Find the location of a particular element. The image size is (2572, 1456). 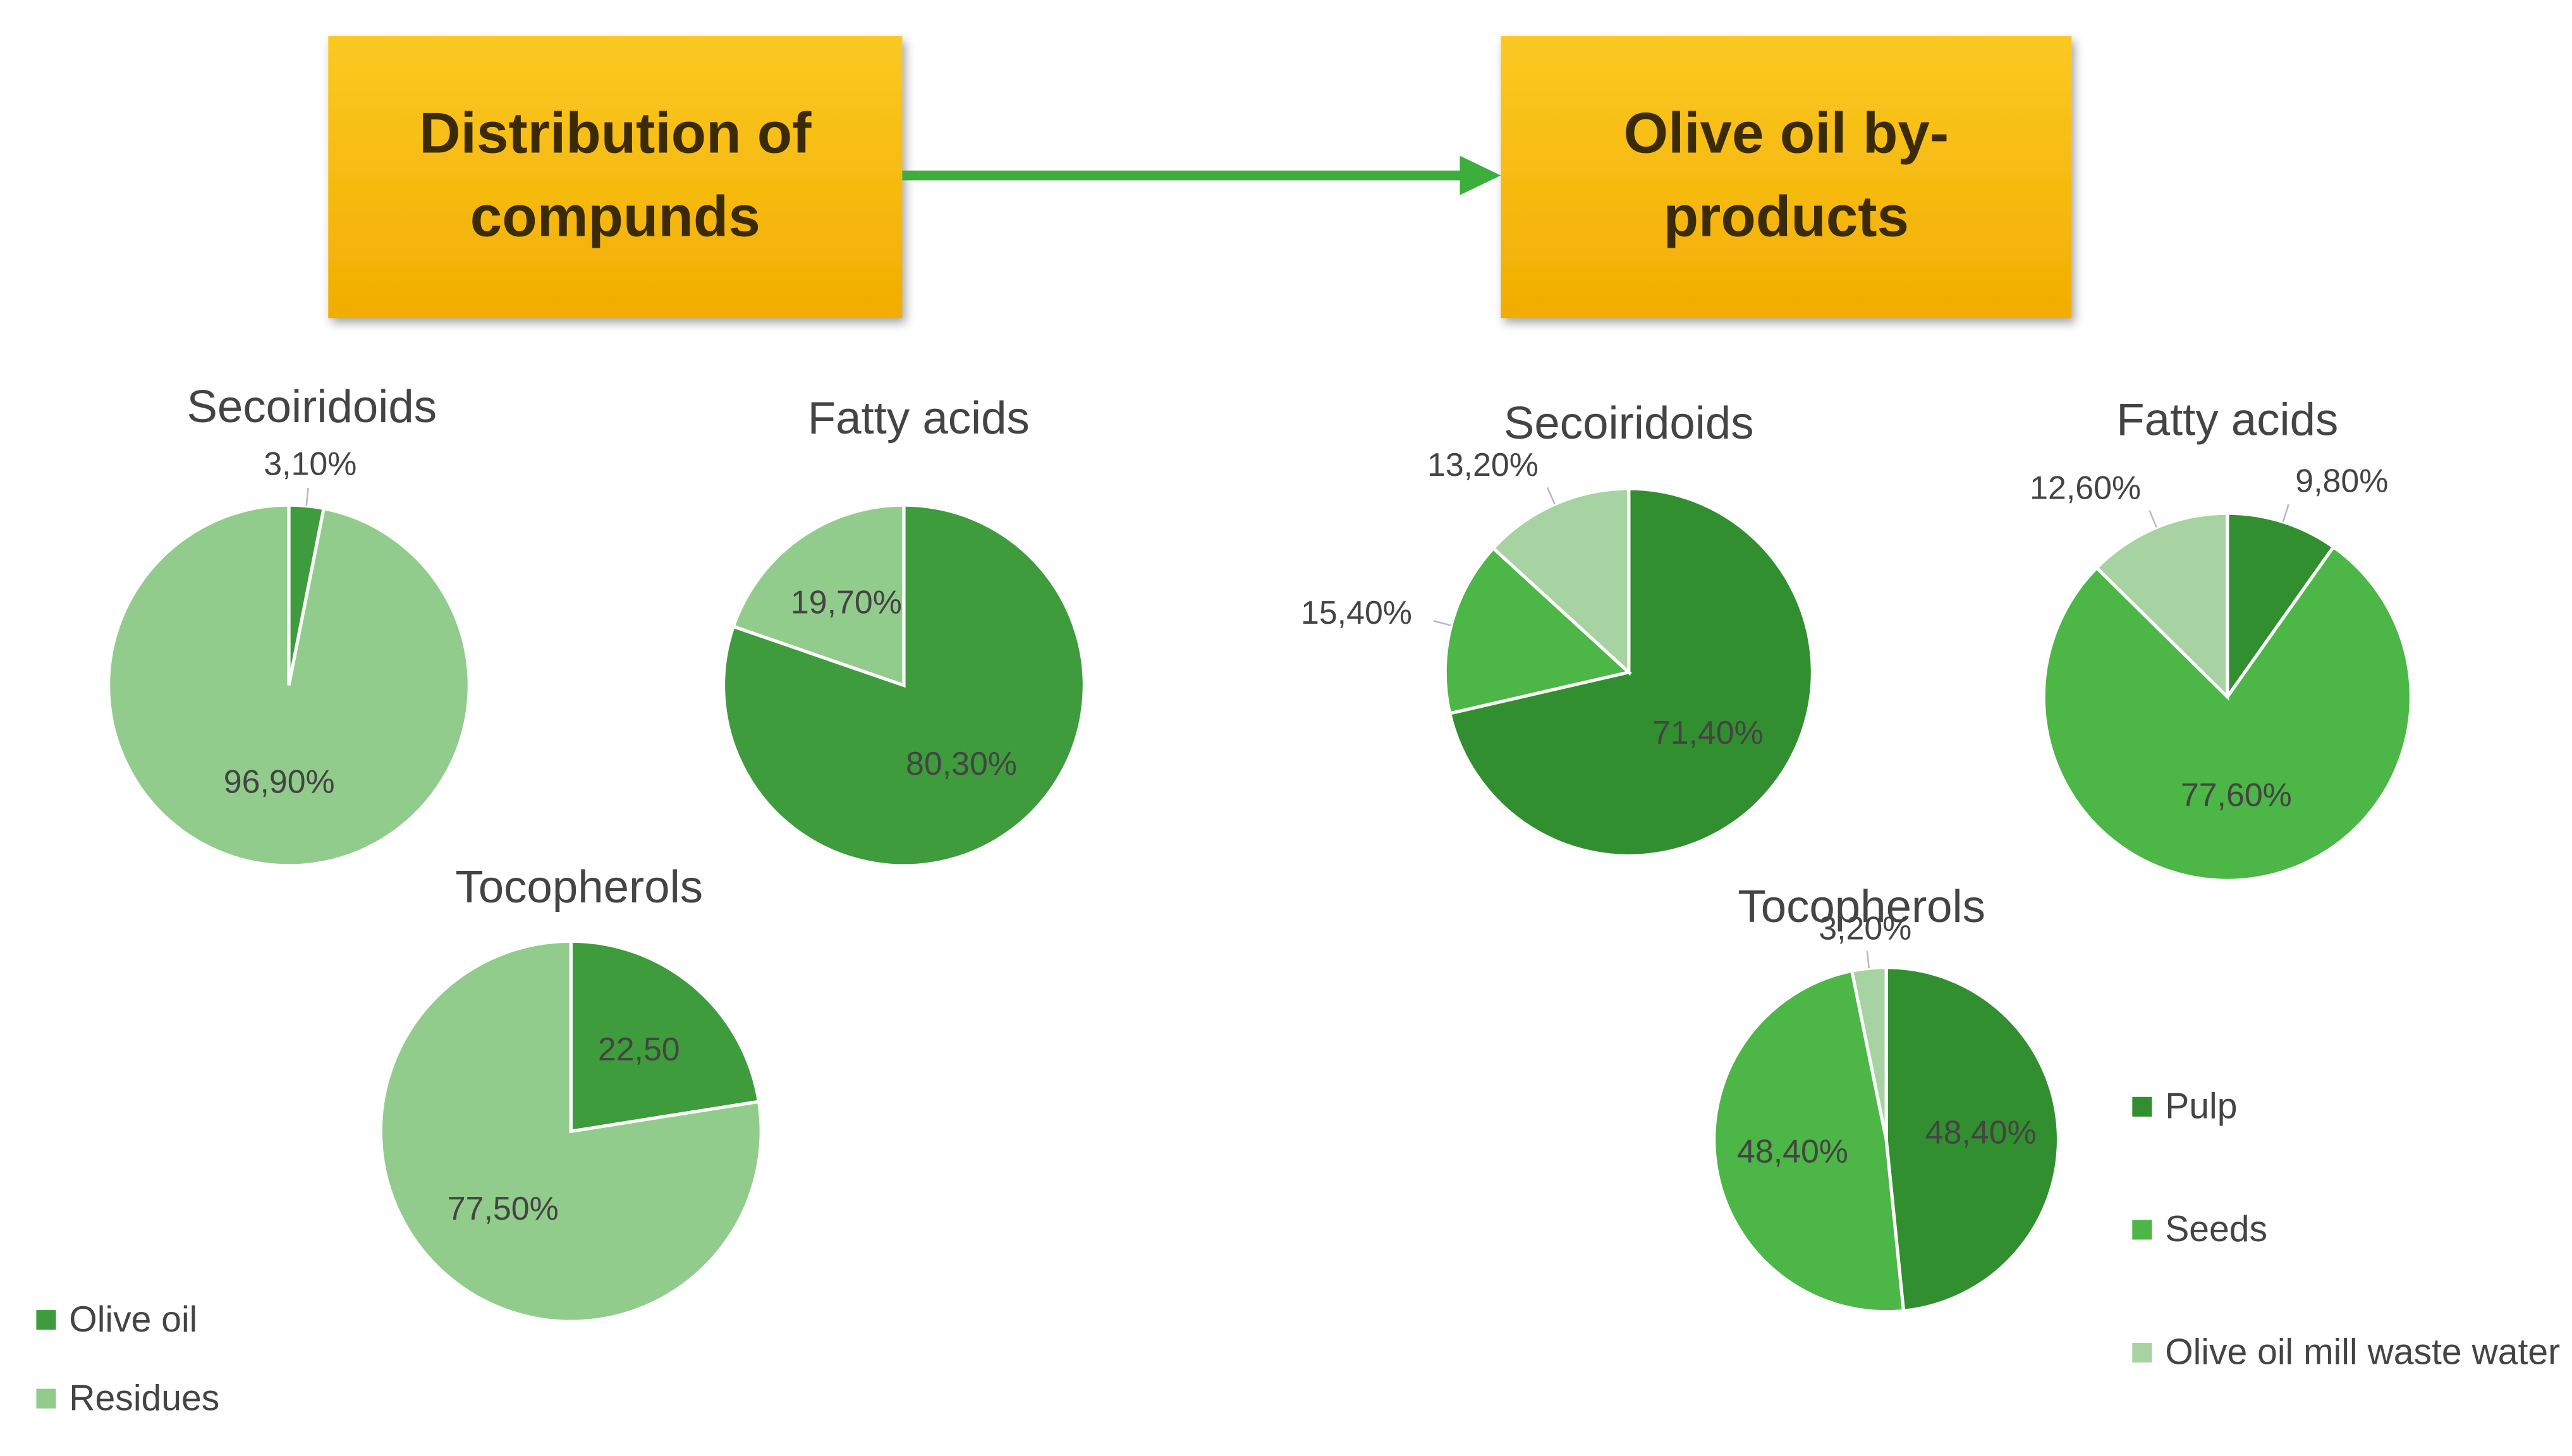

legend-label: Olive oil is located at coordinates (133, 1319).